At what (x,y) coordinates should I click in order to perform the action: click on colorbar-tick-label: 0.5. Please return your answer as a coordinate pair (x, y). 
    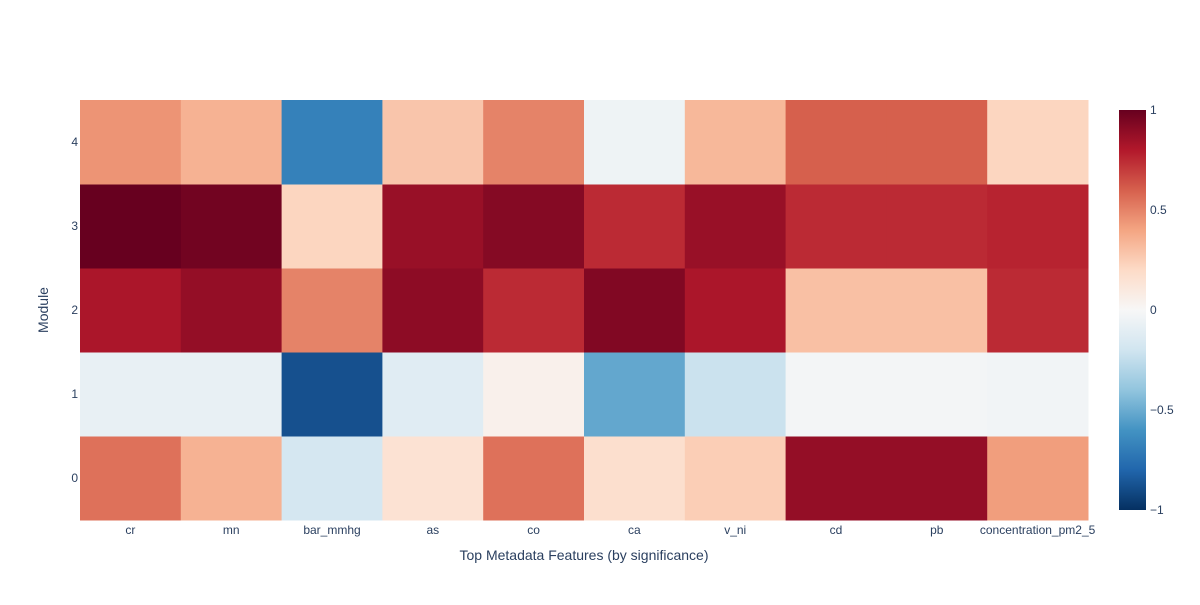
    Looking at the image, I should click on (1158, 210).